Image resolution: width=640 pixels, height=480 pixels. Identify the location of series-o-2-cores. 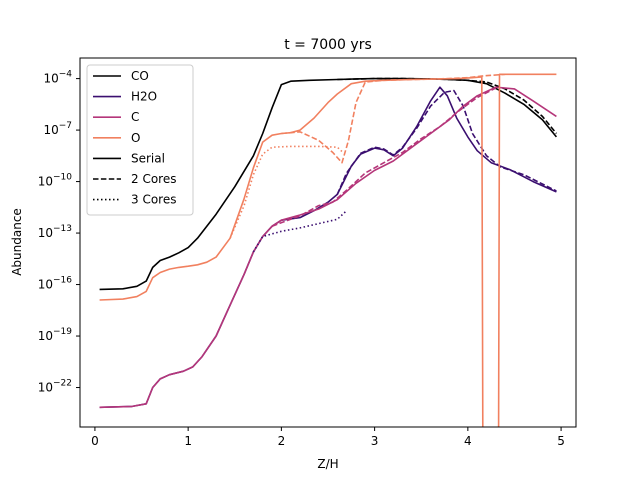
(393, 118).